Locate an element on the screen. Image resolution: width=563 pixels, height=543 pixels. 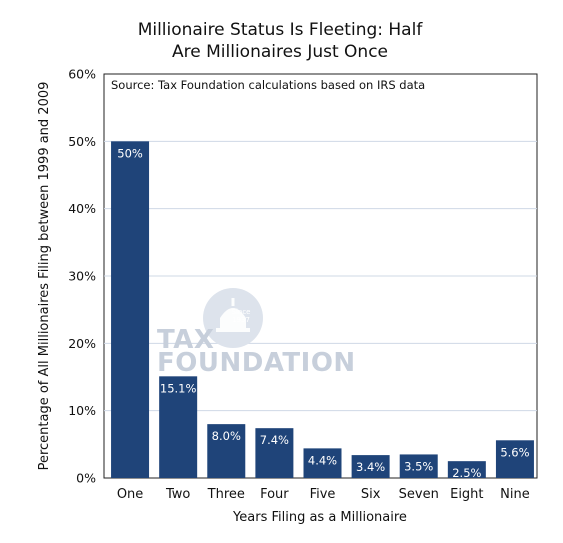
bar-value-label: 8.0% is located at coordinates (226, 436).